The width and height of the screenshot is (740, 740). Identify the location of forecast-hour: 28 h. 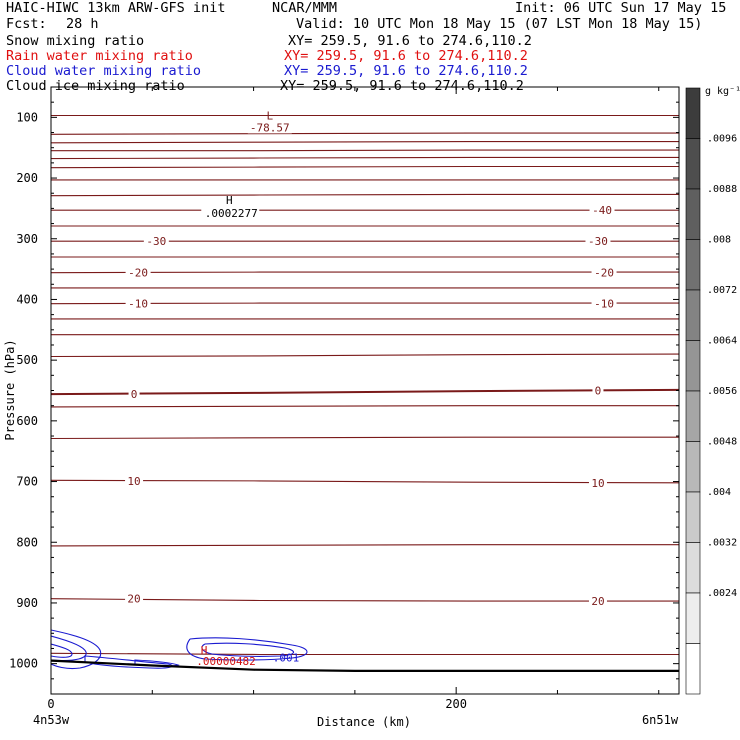
(82, 24).